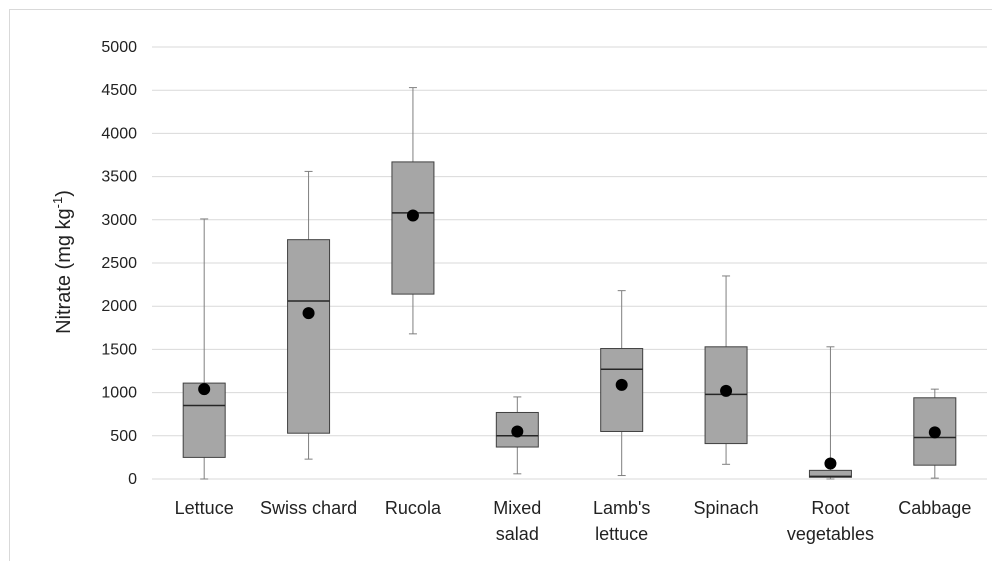  Describe the element at coordinates (726, 508) in the screenshot. I see `x-category-label: Spinach` at that location.